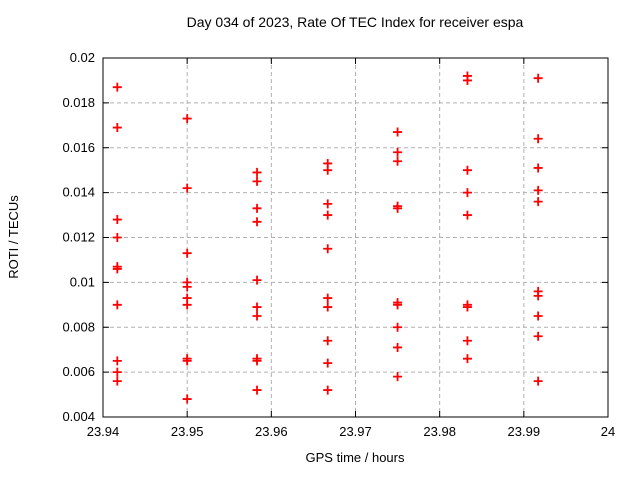 This screenshot has width=640, height=480. Describe the element at coordinates (82, 281) in the screenshot. I see `y-tick-label: 0.01` at that location.